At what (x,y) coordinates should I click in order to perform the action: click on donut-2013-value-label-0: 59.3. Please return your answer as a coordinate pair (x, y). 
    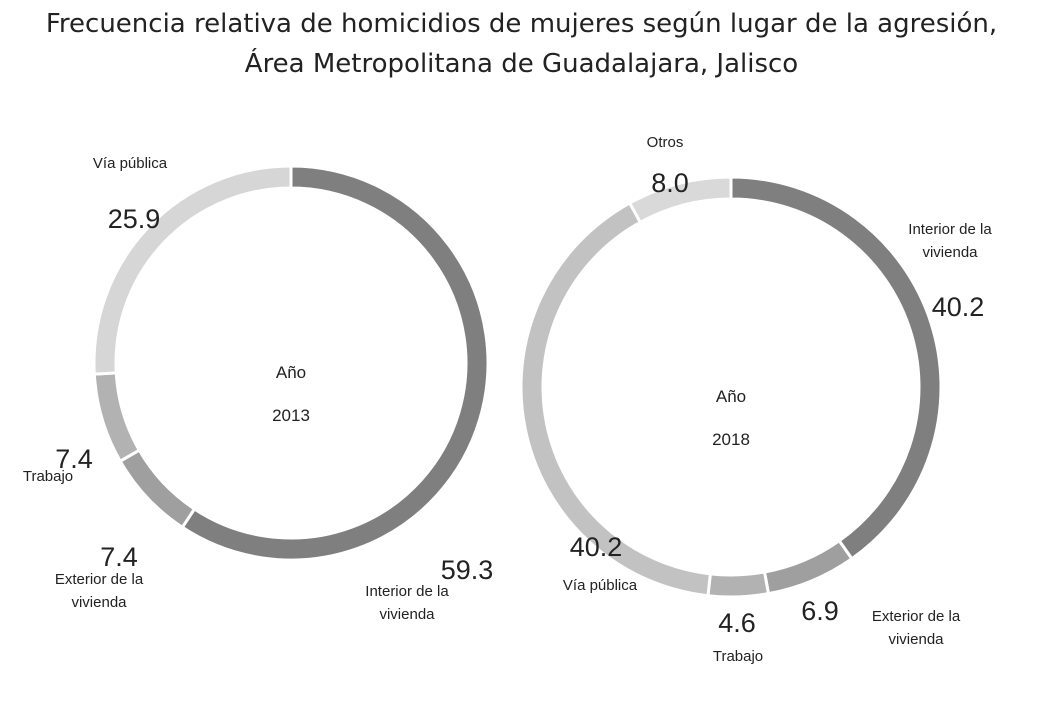
    Looking at the image, I should click on (467, 570).